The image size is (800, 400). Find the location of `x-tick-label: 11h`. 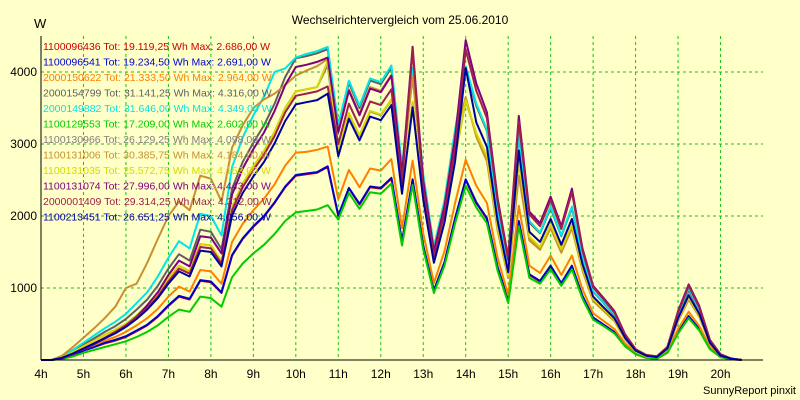

x-tick-label: 11h is located at coordinates (338, 374).